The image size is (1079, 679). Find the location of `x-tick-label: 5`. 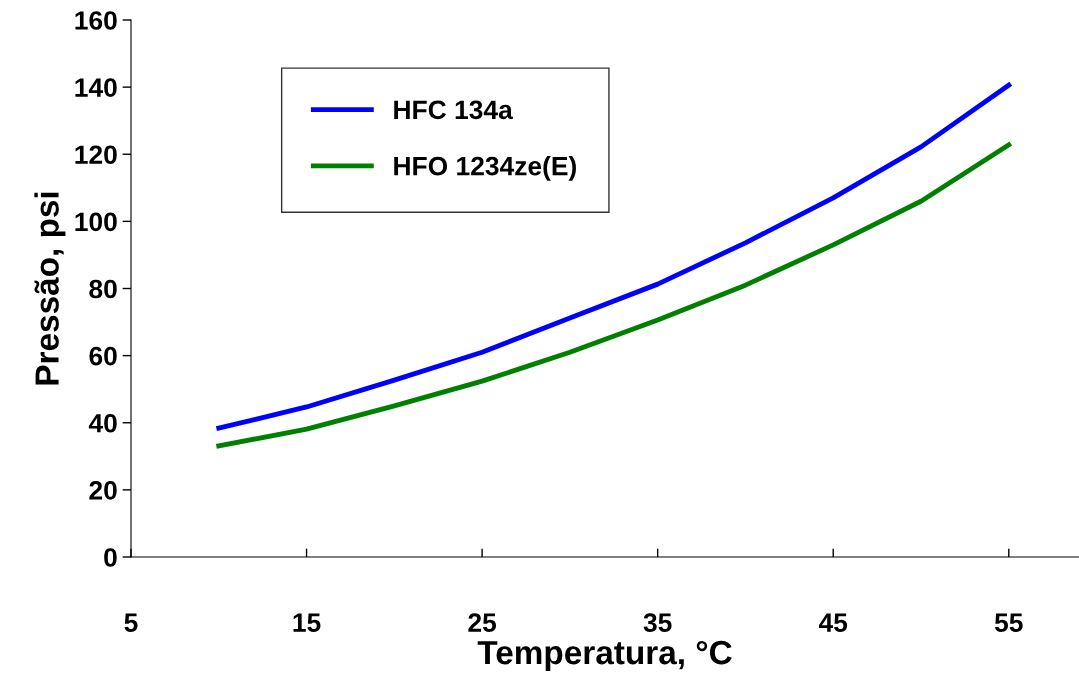

x-tick-label: 5 is located at coordinates (131, 622).